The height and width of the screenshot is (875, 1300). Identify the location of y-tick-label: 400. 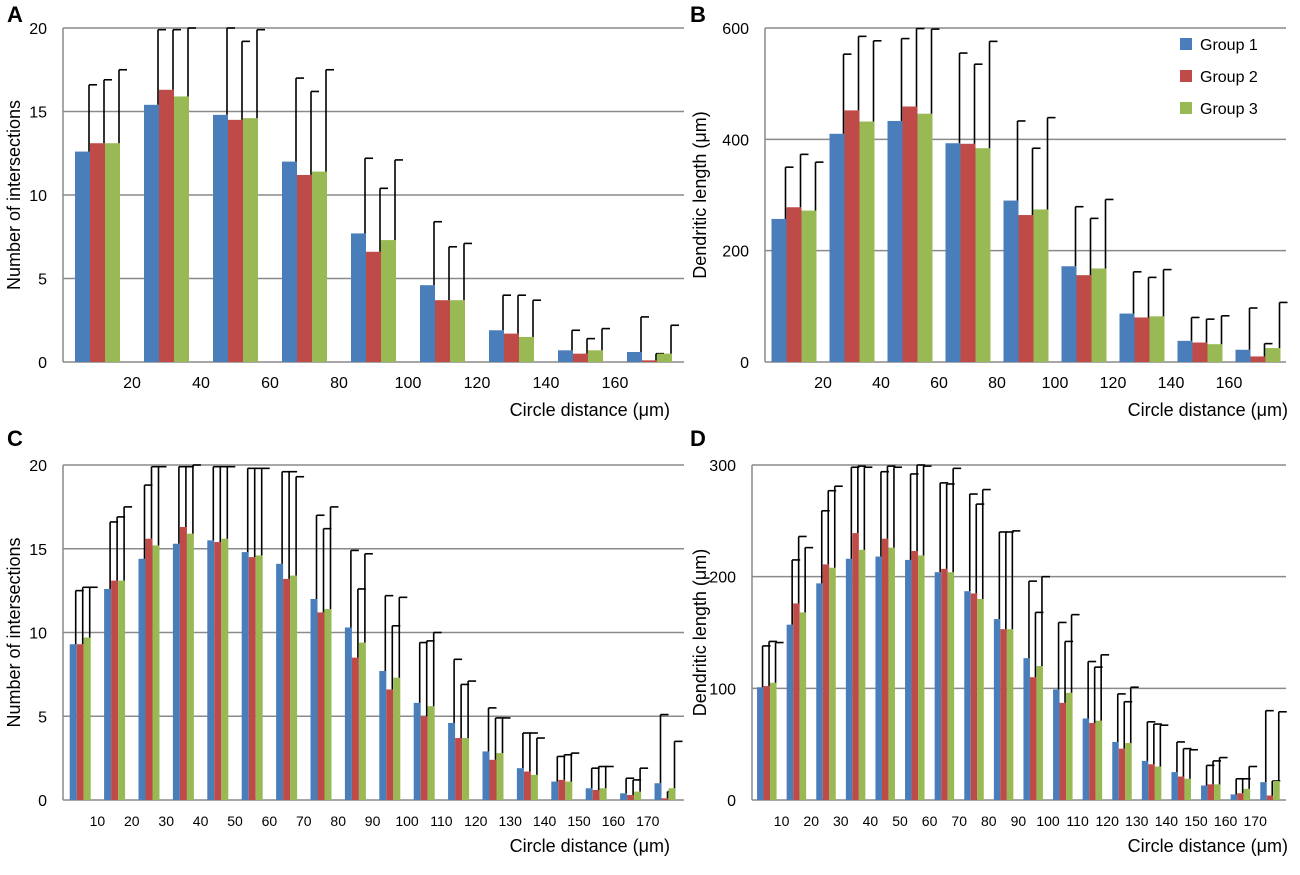
(735, 140).